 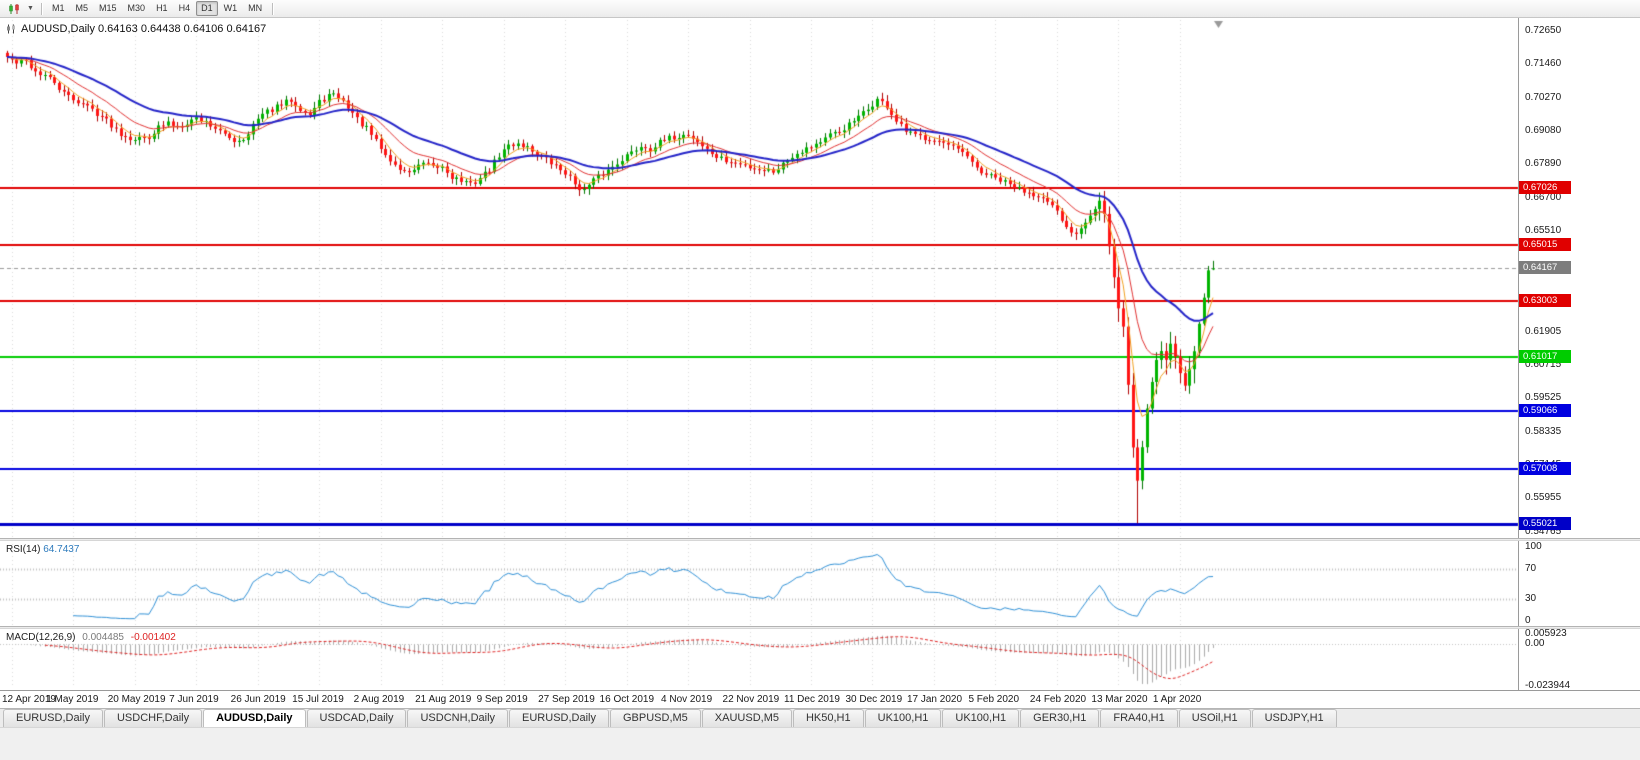 What do you see at coordinates (1545, 411) in the screenshot?
I see `hline-price-label: 0.59066` at bounding box center [1545, 411].